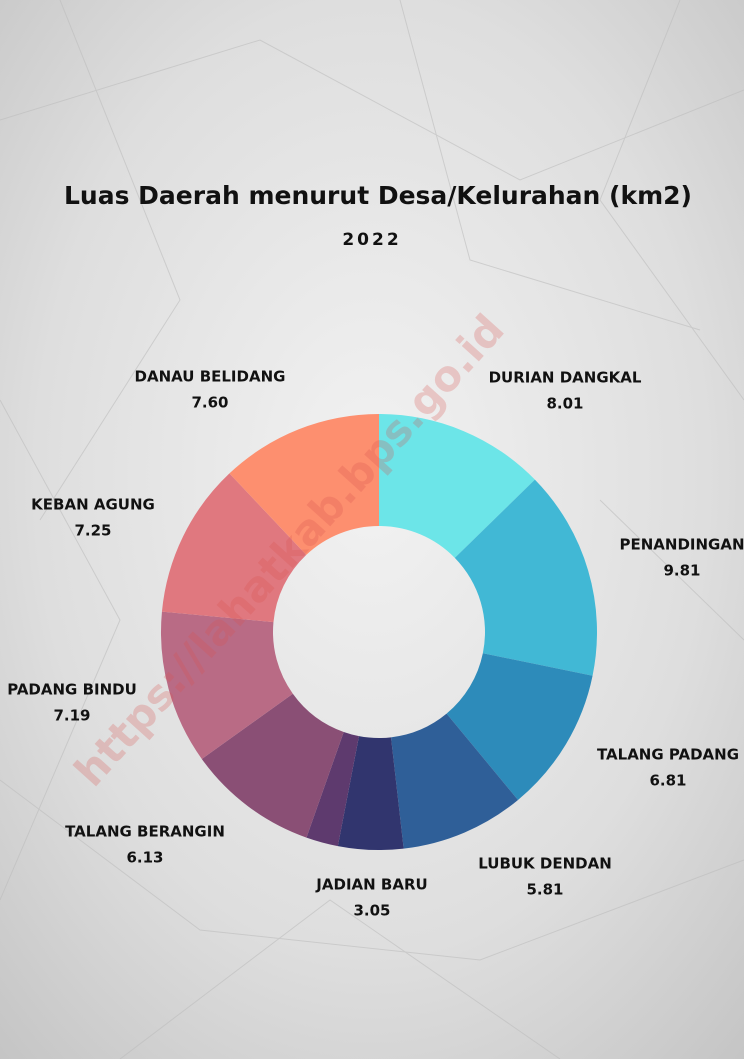 This screenshot has height=1059, width=744. Describe the element at coordinates (371, 885) in the screenshot. I see `slice-label: JADIAN BARU` at that location.